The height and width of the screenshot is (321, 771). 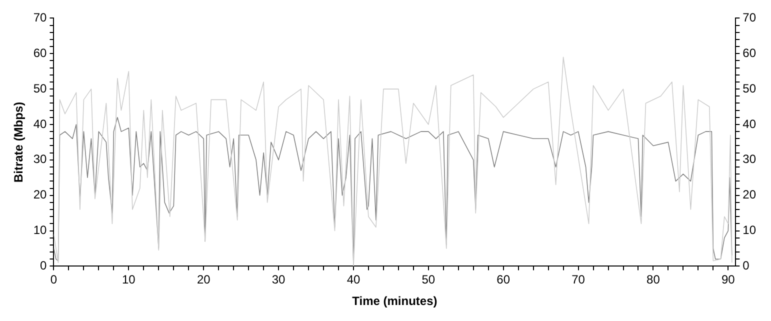 What do you see at coordinates (749, 230) in the screenshot?
I see `y2-tick-label: 10` at bounding box center [749, 230].